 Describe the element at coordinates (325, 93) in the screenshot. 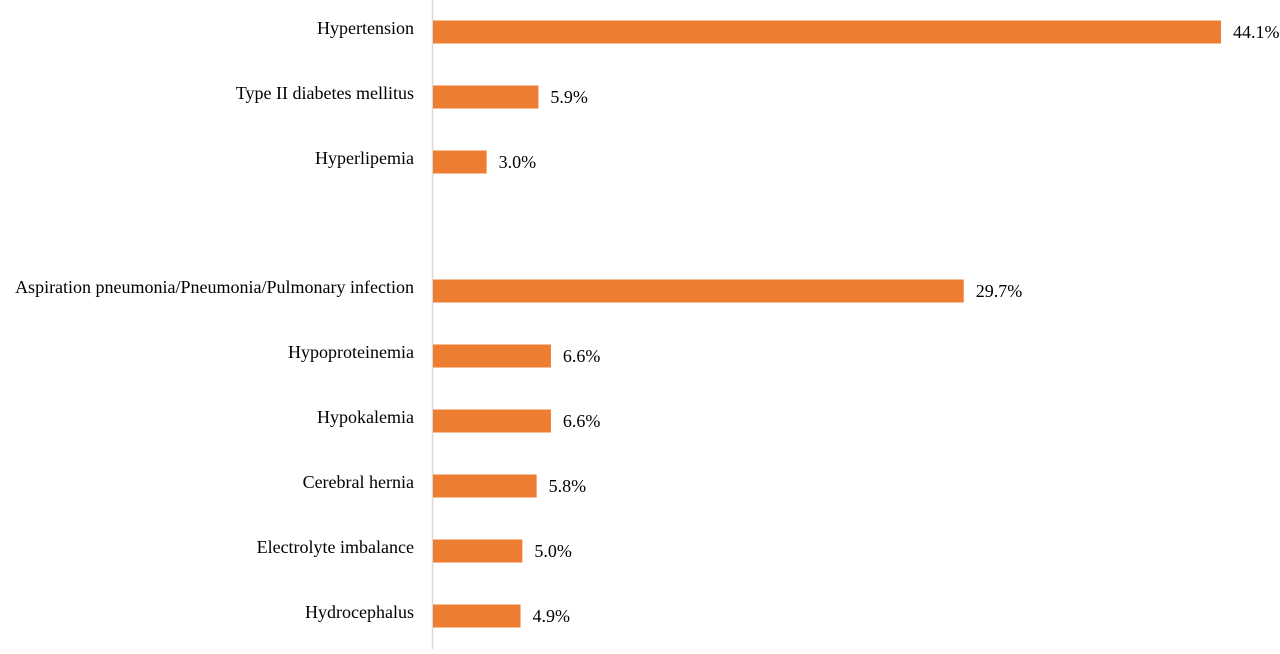

I see `category-label: Type II diabetes mellitus` at that location.